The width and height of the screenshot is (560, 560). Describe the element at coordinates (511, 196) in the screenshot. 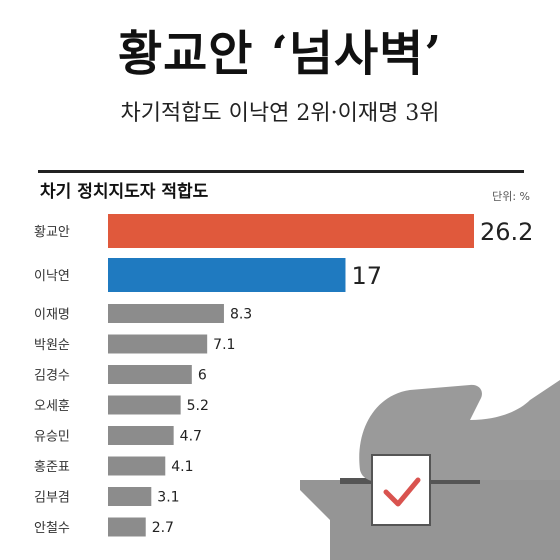

I see `unit-label: 단위: %` at that location.